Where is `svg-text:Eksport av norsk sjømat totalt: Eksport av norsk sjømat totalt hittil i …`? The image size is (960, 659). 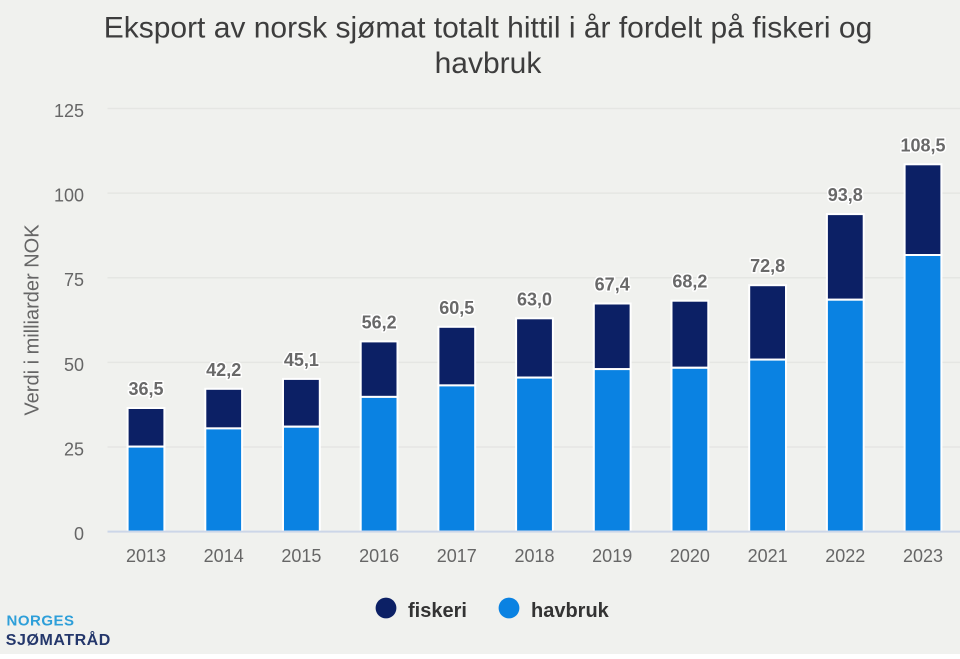 svg-text:Eksport av norsk sjømat totalt: Eksport av norsk sjømat totalt hittil i … is located at coordinates (488, 28).